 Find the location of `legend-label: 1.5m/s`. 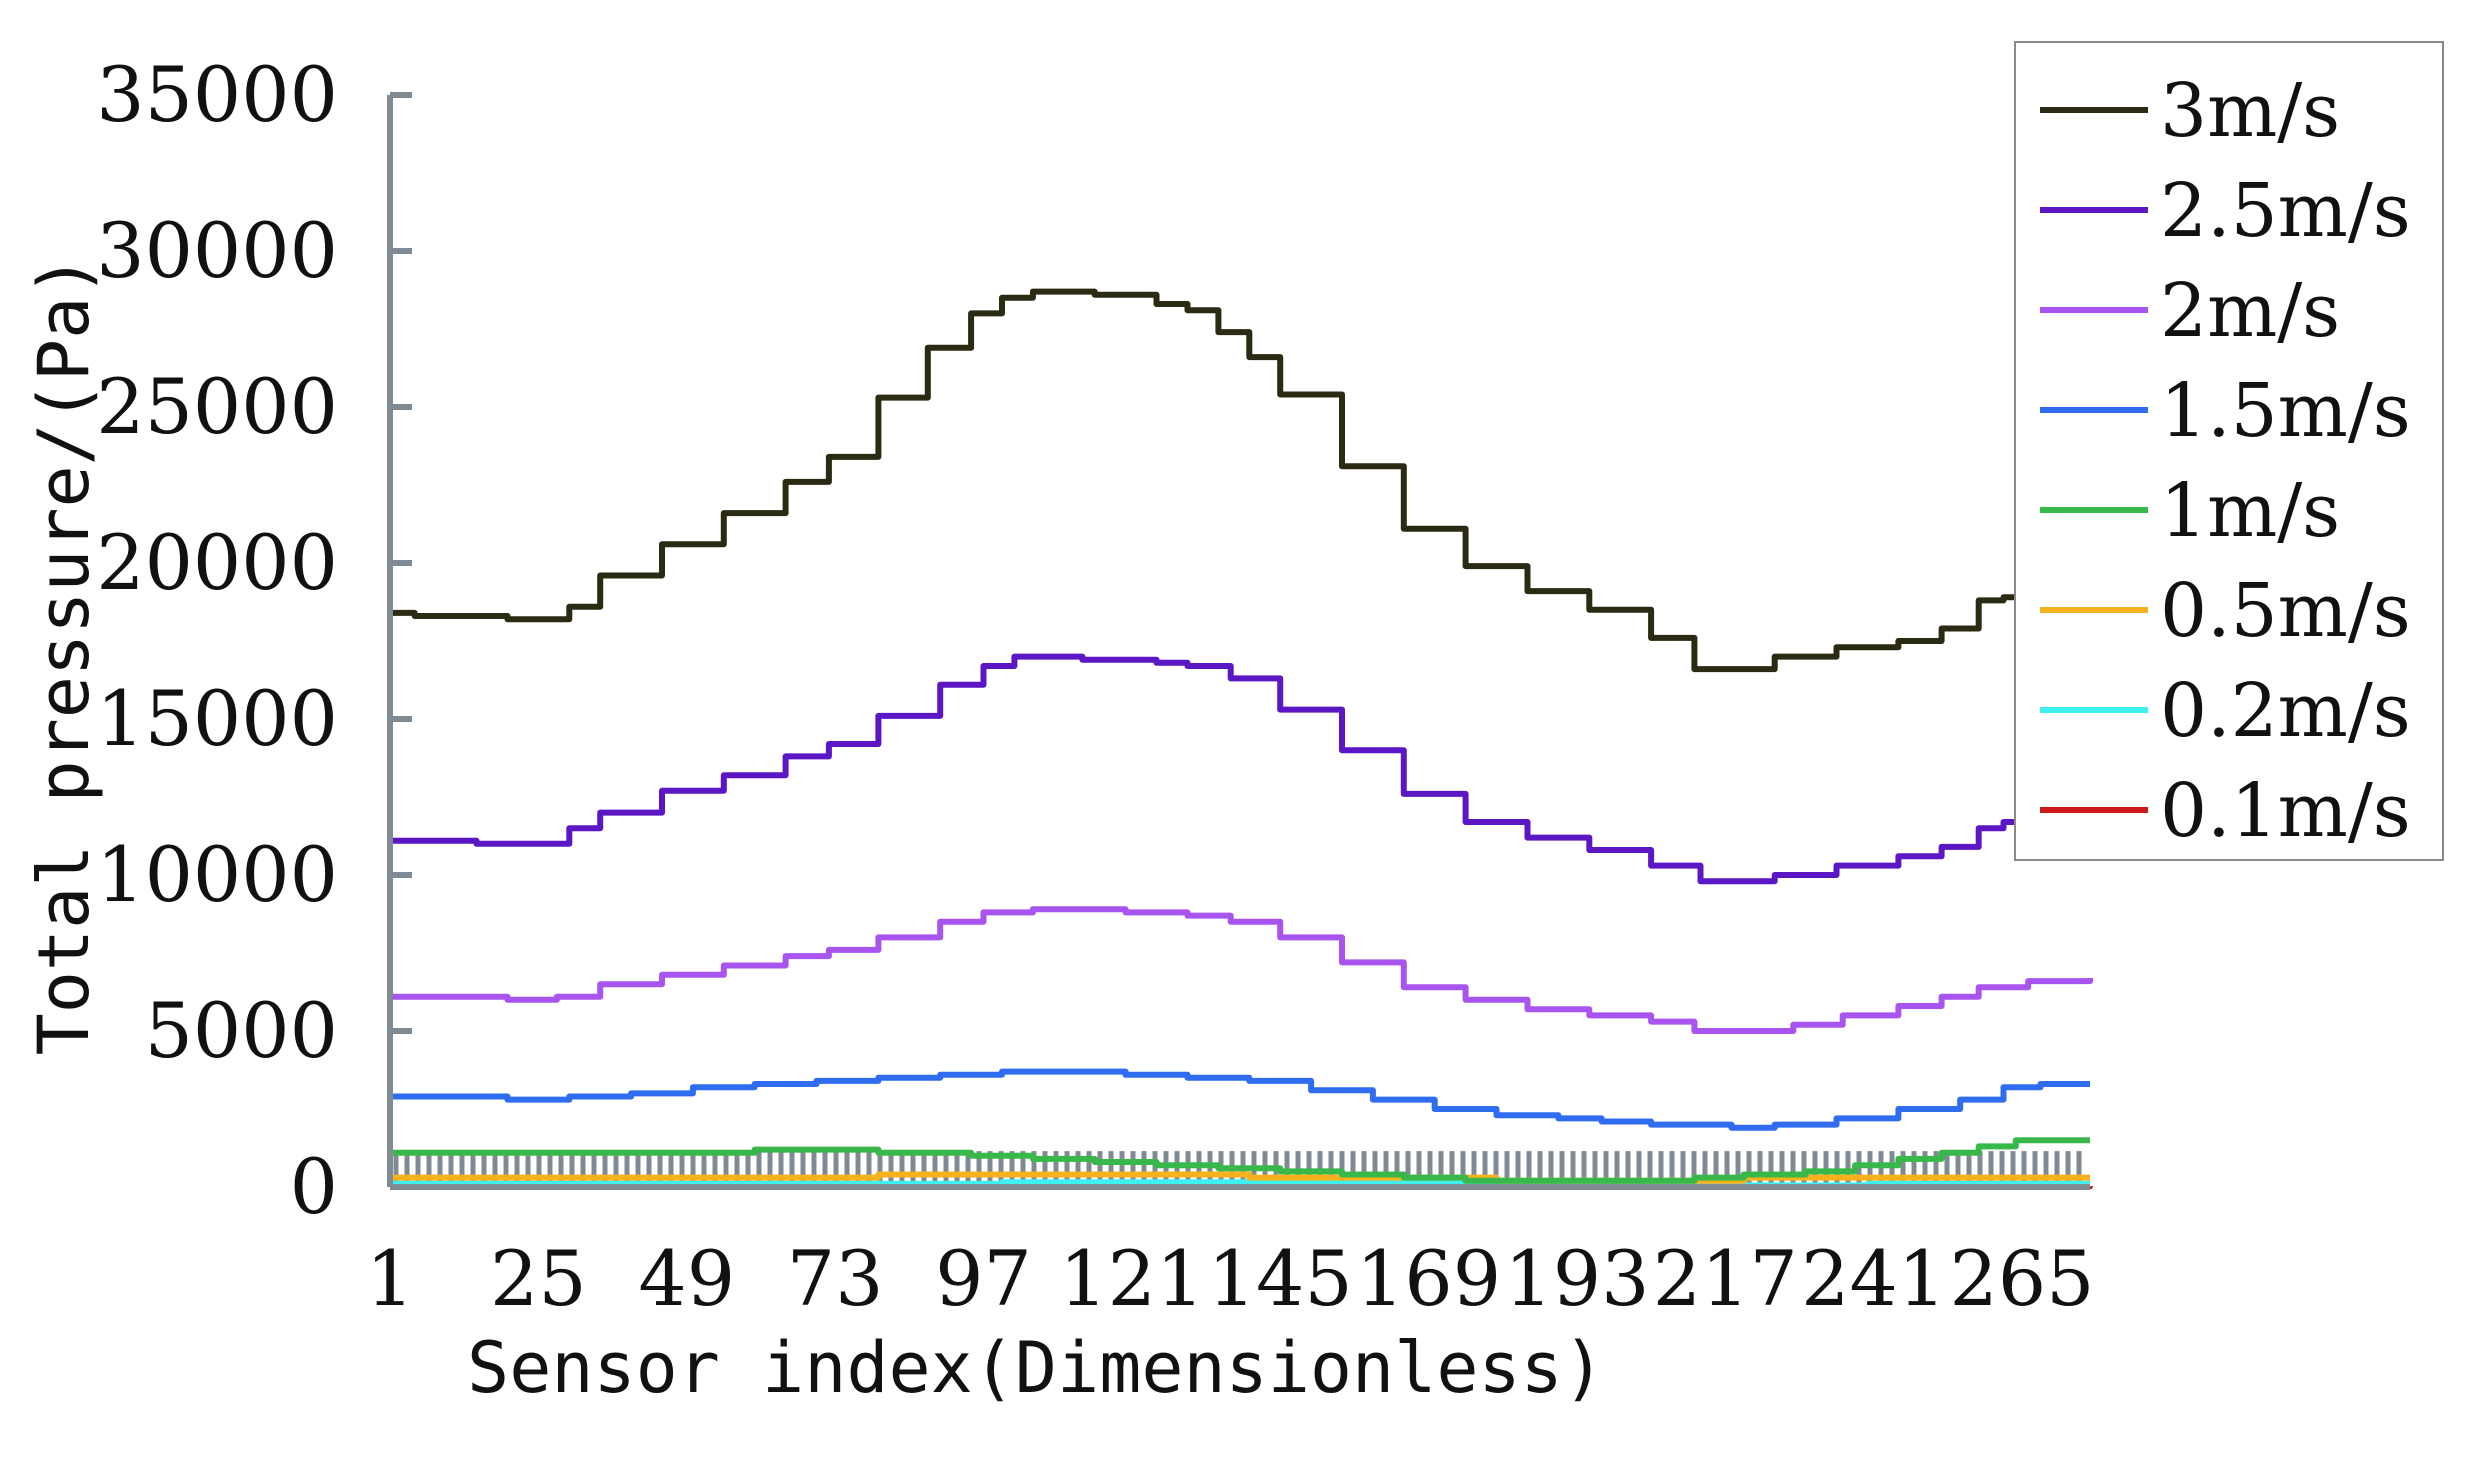

legend-label: 1.5m/s is located at coordinates (2285, 411).